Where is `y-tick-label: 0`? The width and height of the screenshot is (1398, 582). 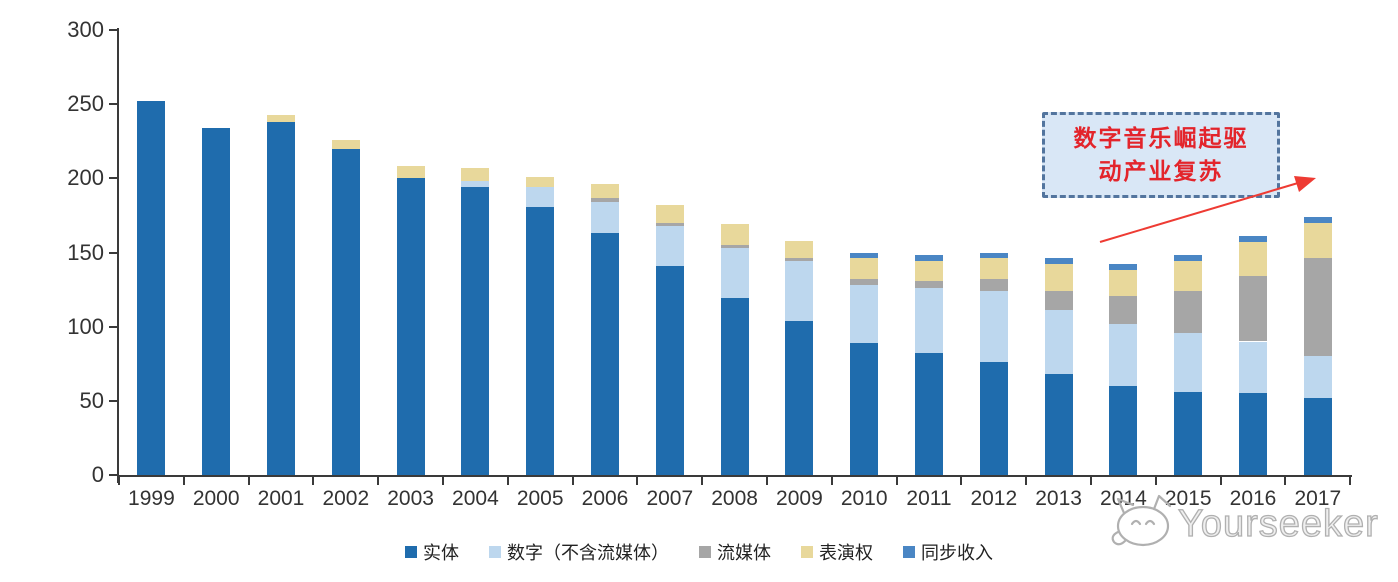
y-tick-label: 0 is located at coordinates (97, 474).